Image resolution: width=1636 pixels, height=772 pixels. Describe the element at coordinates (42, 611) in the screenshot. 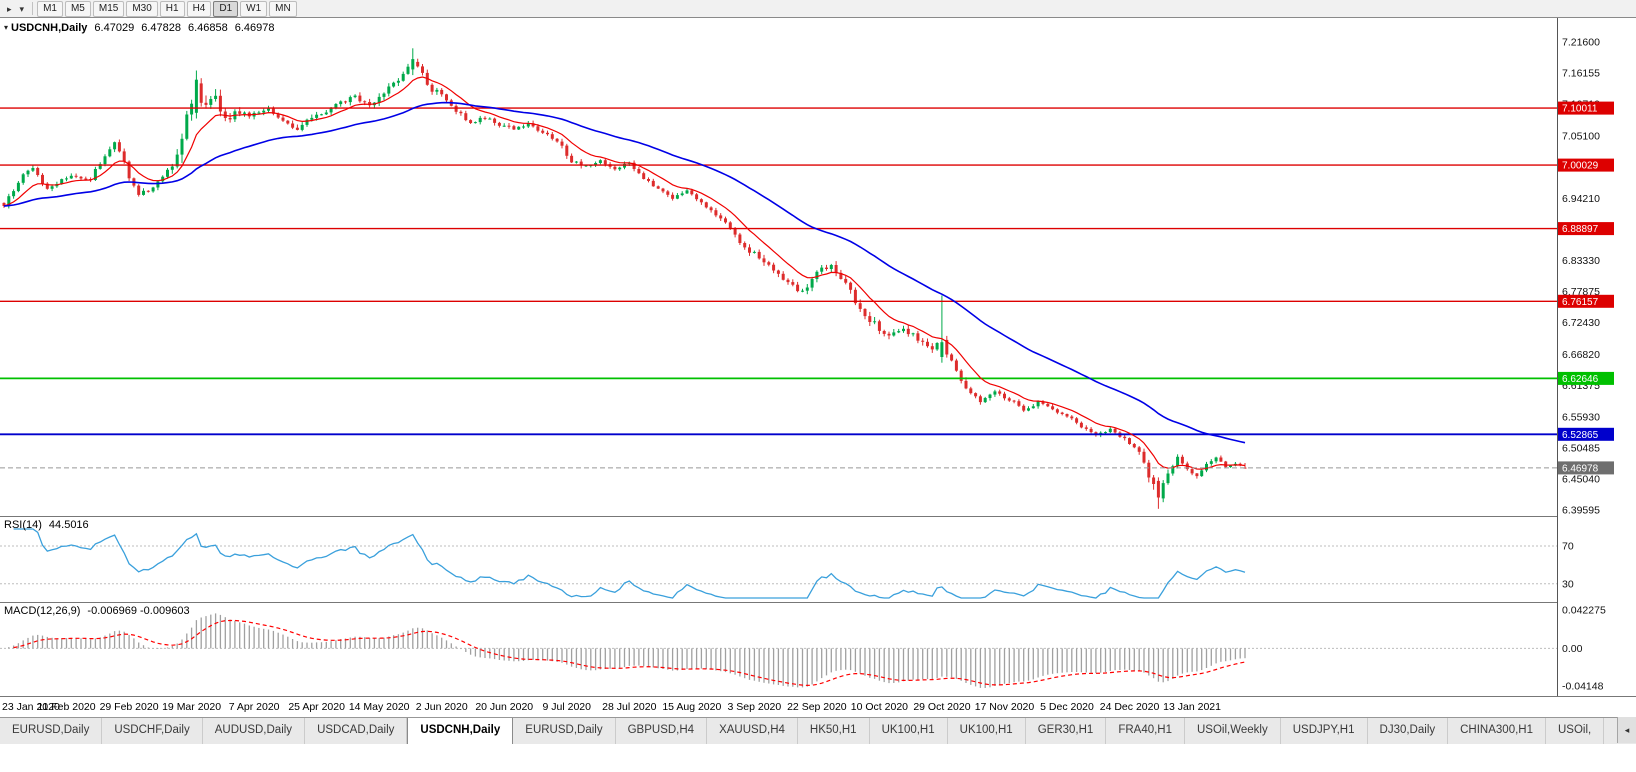

I see `macd-label: MACD(12,26,9)` at that location.